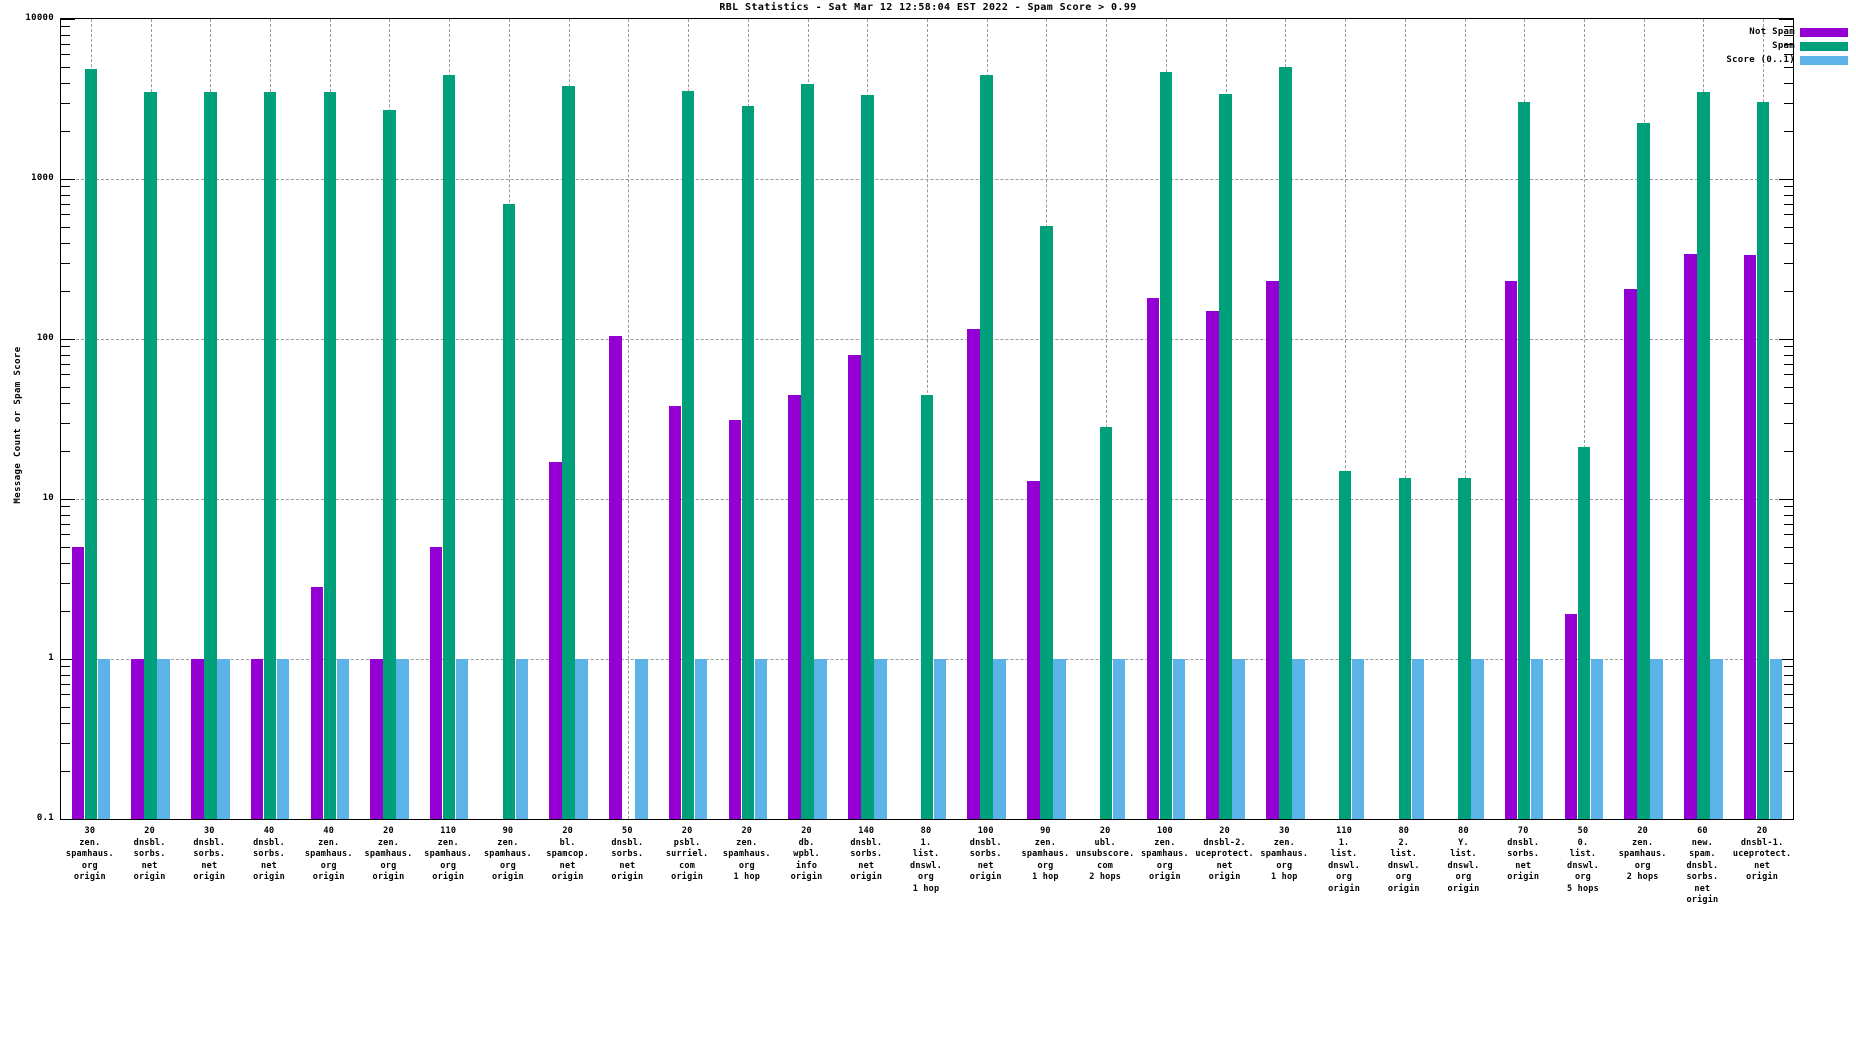 The image size is (1856, 1044). Describe the element at coordinates (866, 855) in the screenshot. I see `x-axis-tick-label: 140 dnsbl. sorbs. net origin` at that location.